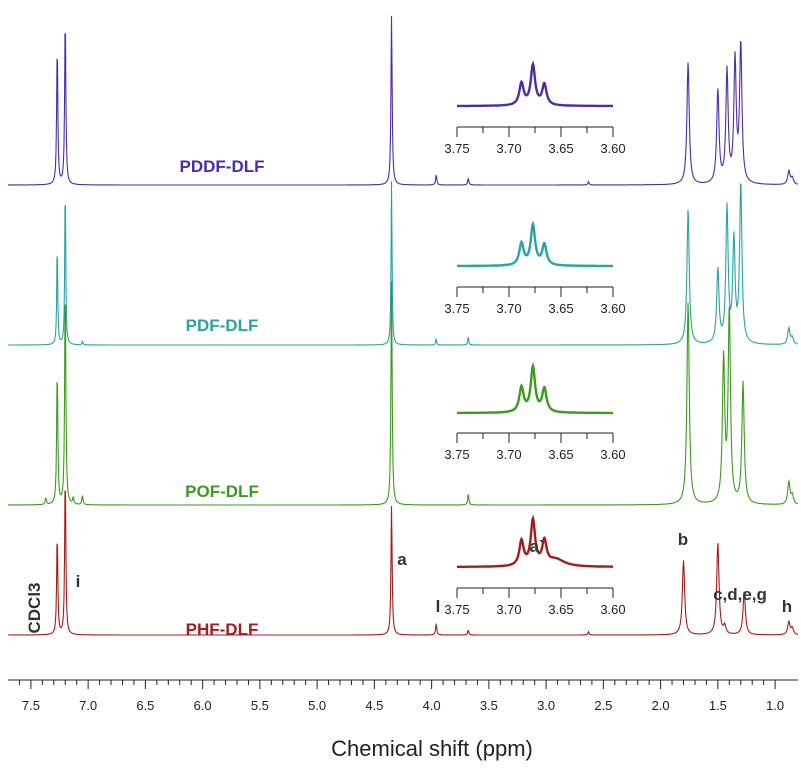 The height and width of the screenshot is (771, 801). I want to click on x-tick-label: 2.0, so click(661, 705).